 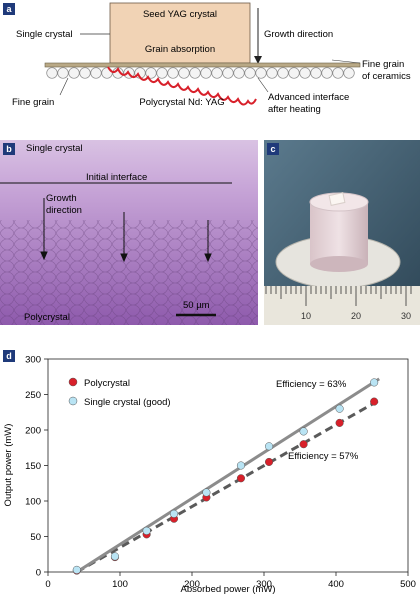 What do you see at coordinates (406, 316) in the screenshot?
I see `ruler-label-30: 30` at bounding box center [406, 316].